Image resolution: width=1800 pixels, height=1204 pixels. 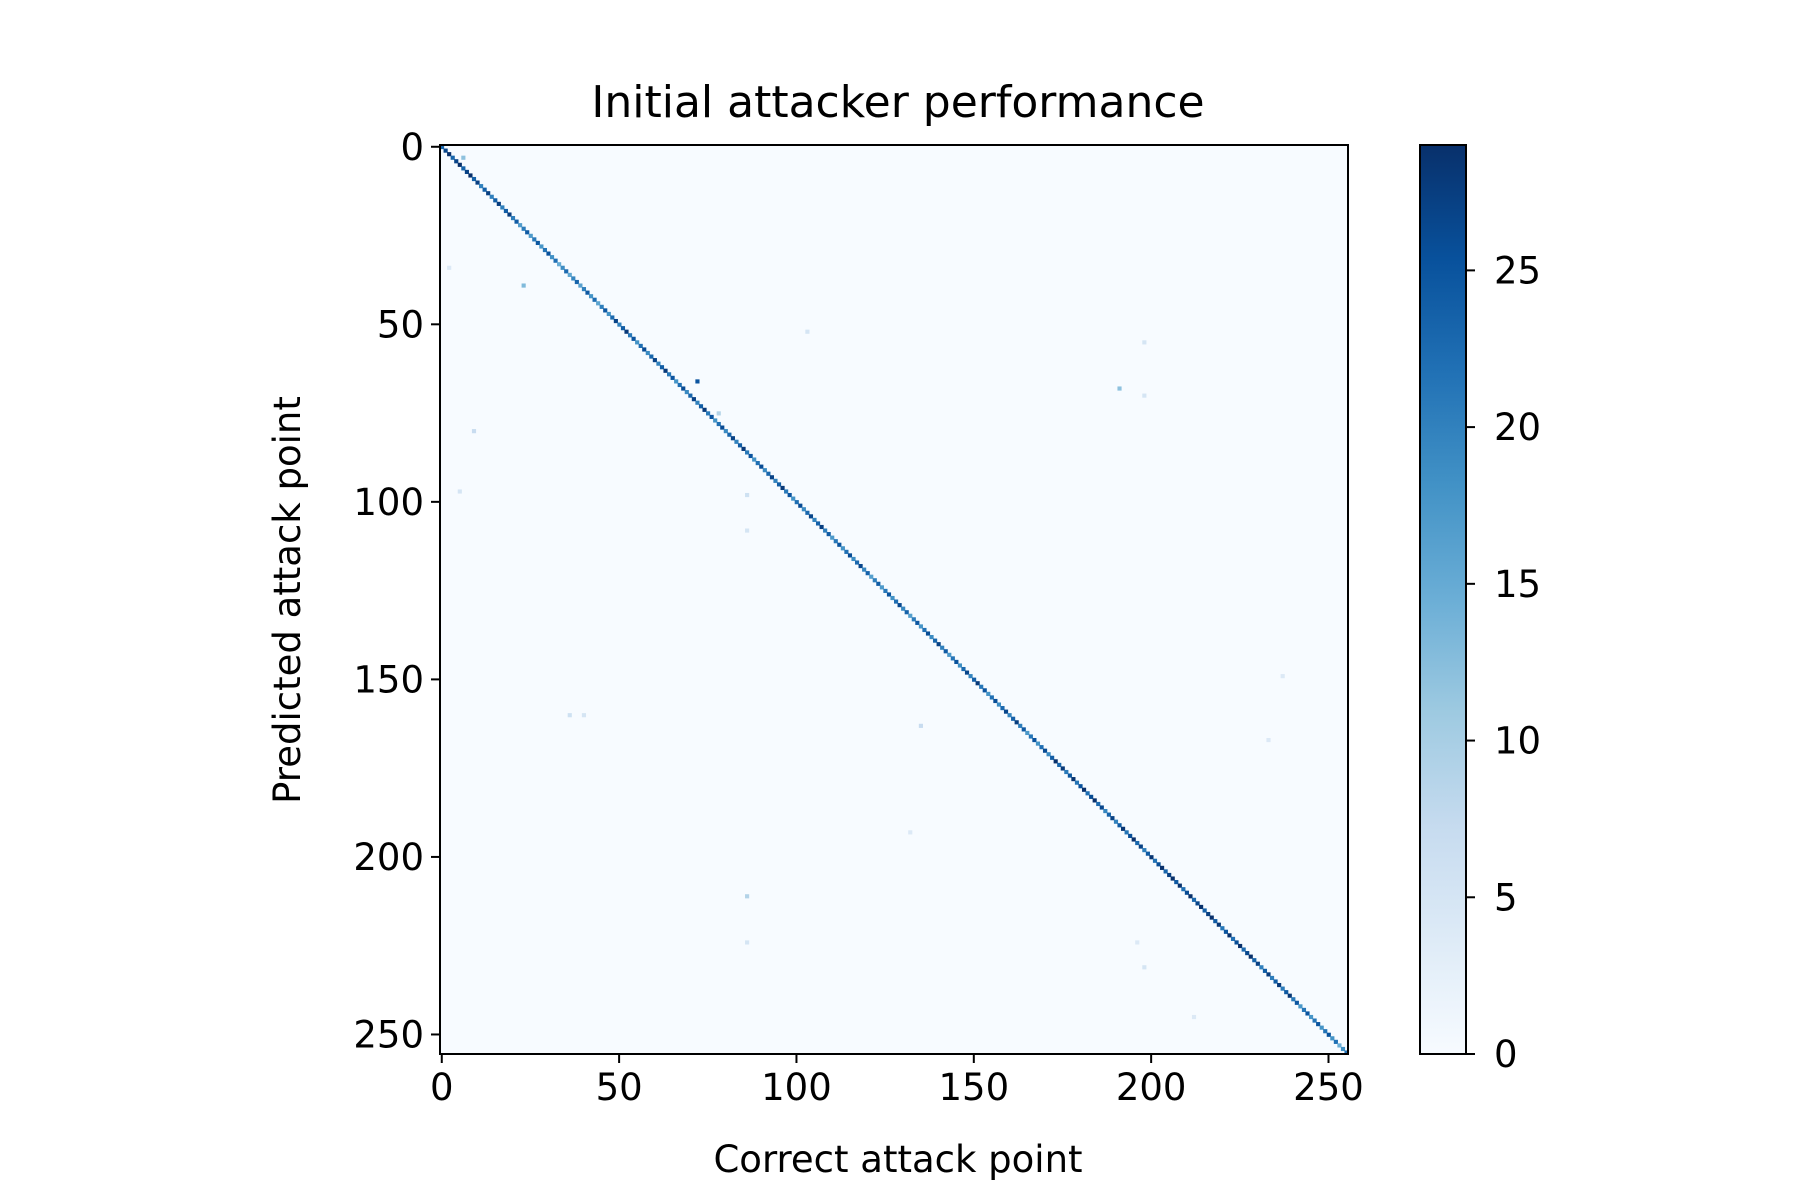 I want to click on y-tick-label: 150, so click(x=388, y=679).